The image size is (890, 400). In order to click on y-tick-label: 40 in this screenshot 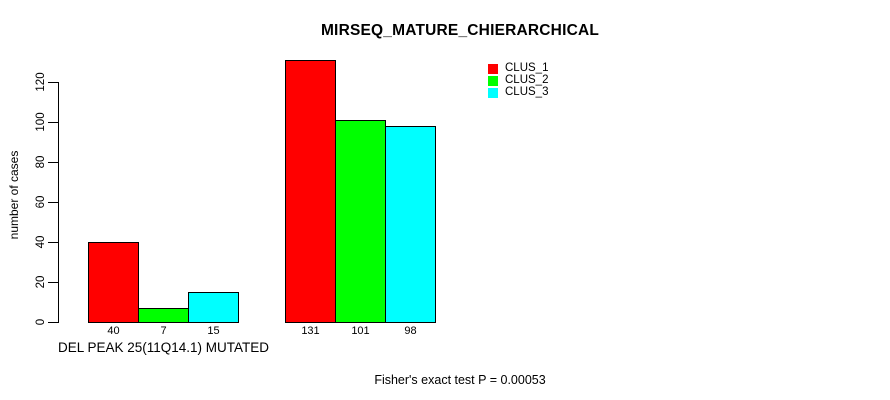, I will do `click(41, 242)`.